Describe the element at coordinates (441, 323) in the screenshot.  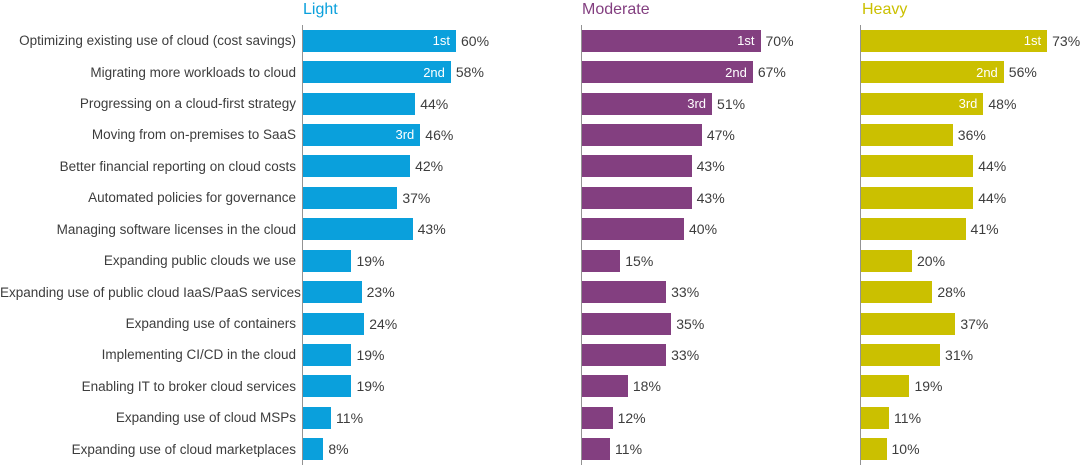
I see `bar-cell: 24%` at that location.